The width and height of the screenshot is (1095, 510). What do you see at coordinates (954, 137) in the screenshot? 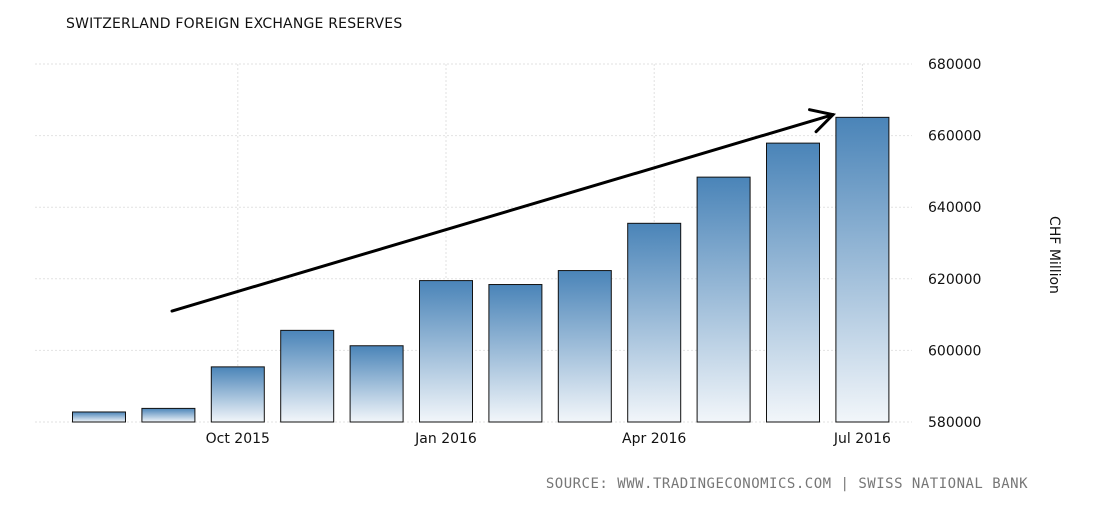
I see `y-tick-label: 660000` at bounding box center [954, 137].